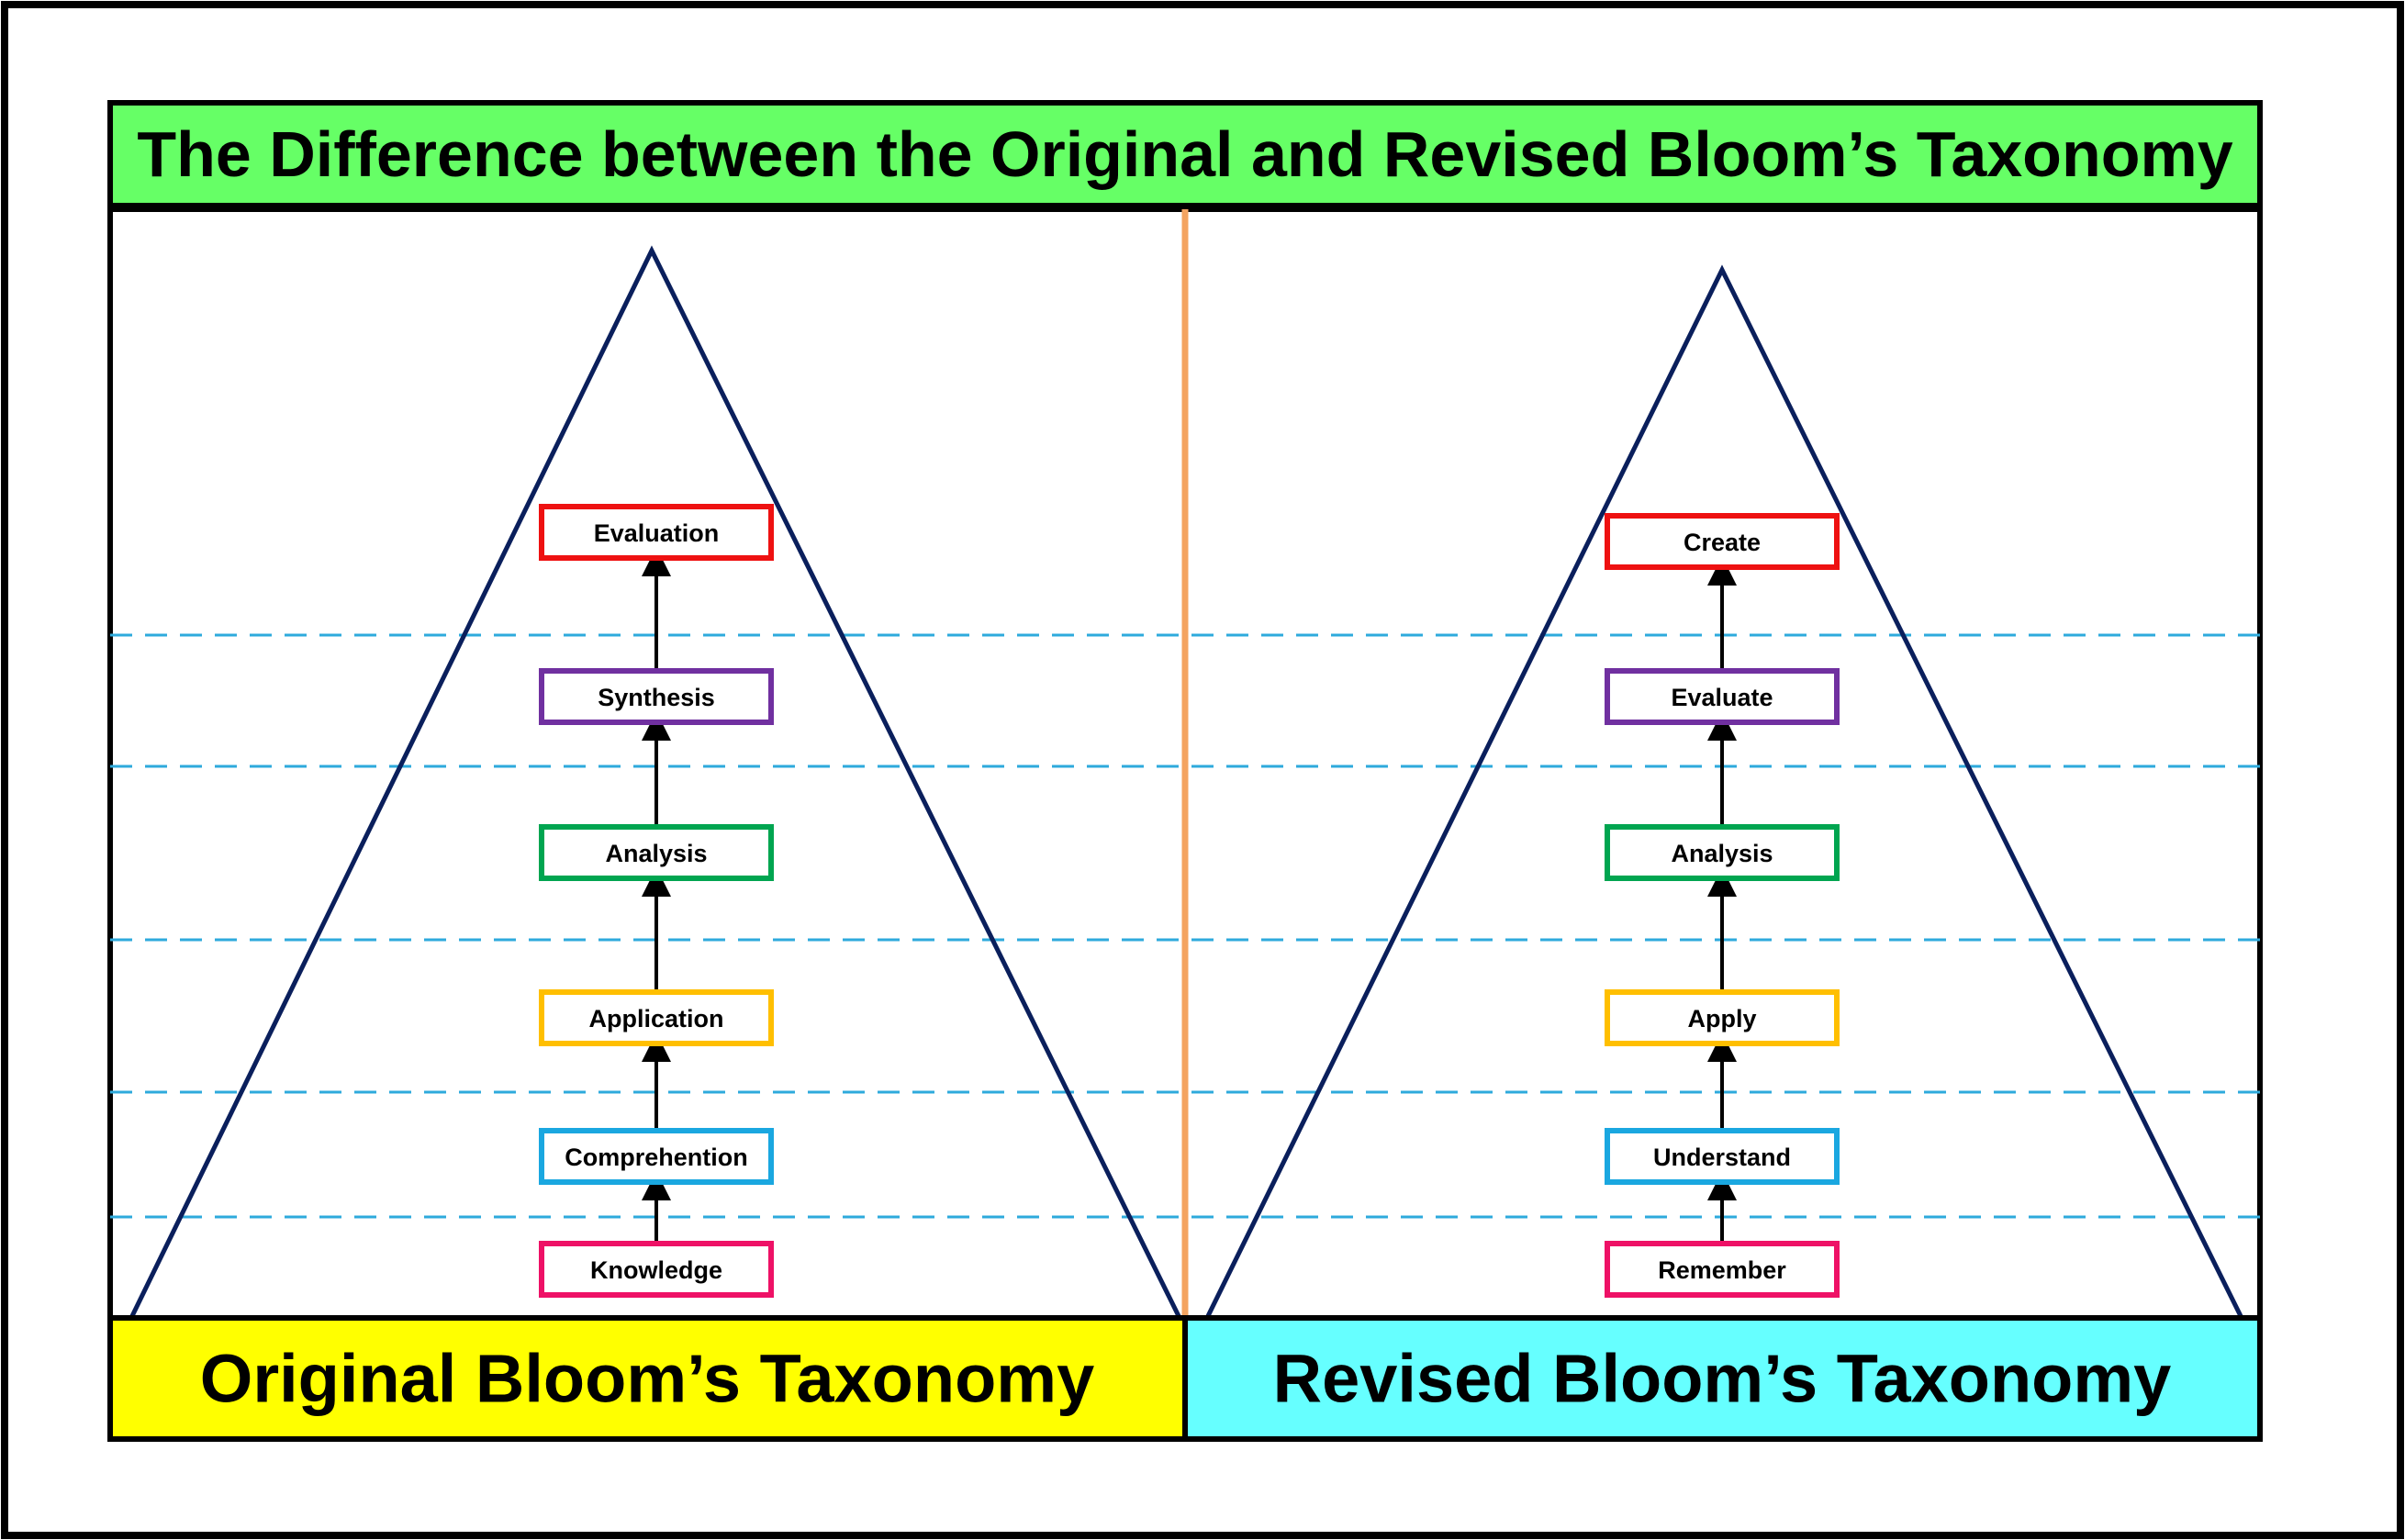 This screenshot has width=2405, height=1540. I want to click on revised-level-label-6: Create, so click(1722, 542).